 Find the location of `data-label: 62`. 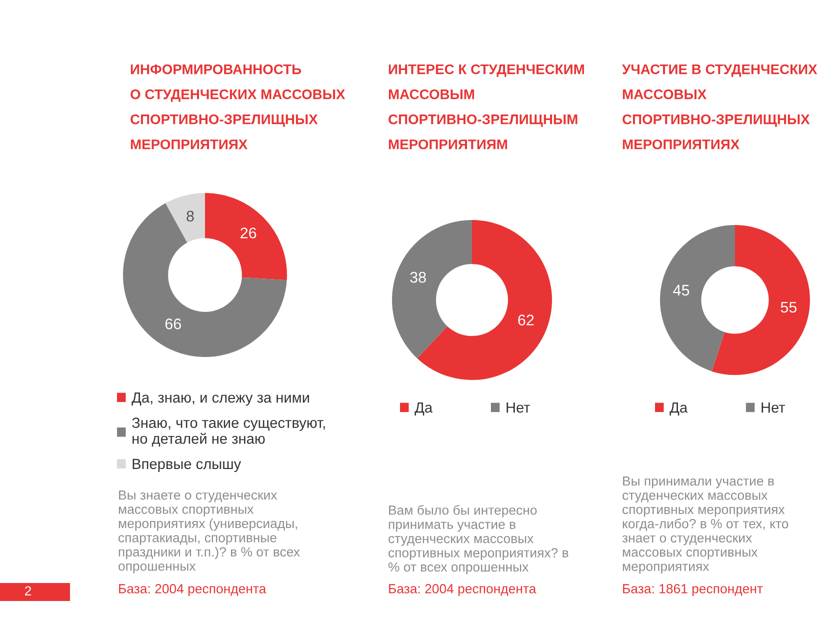

data-label: 62 is located at coordinates (526, 320).